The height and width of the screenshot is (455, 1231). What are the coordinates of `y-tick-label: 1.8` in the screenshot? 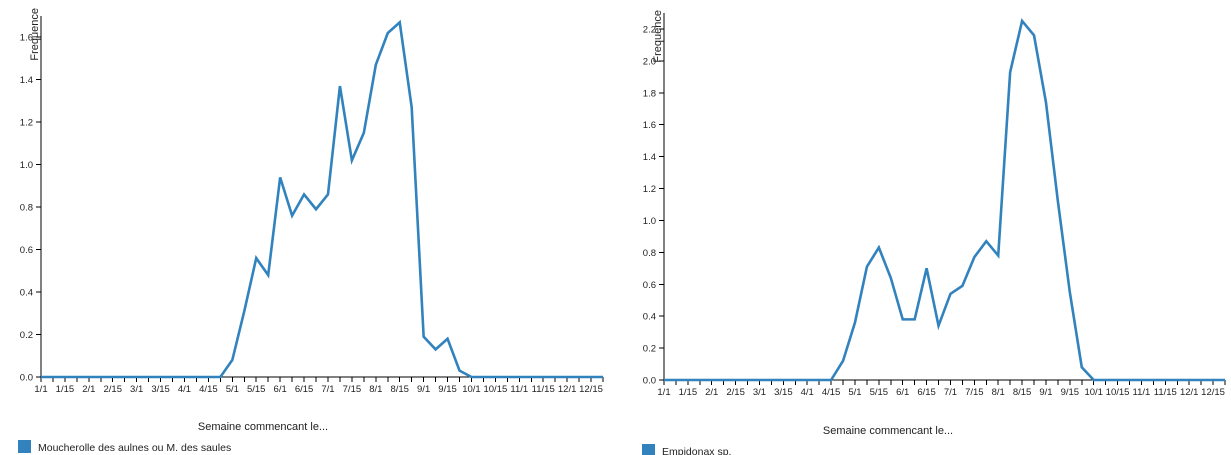 It's located at (649, 93).